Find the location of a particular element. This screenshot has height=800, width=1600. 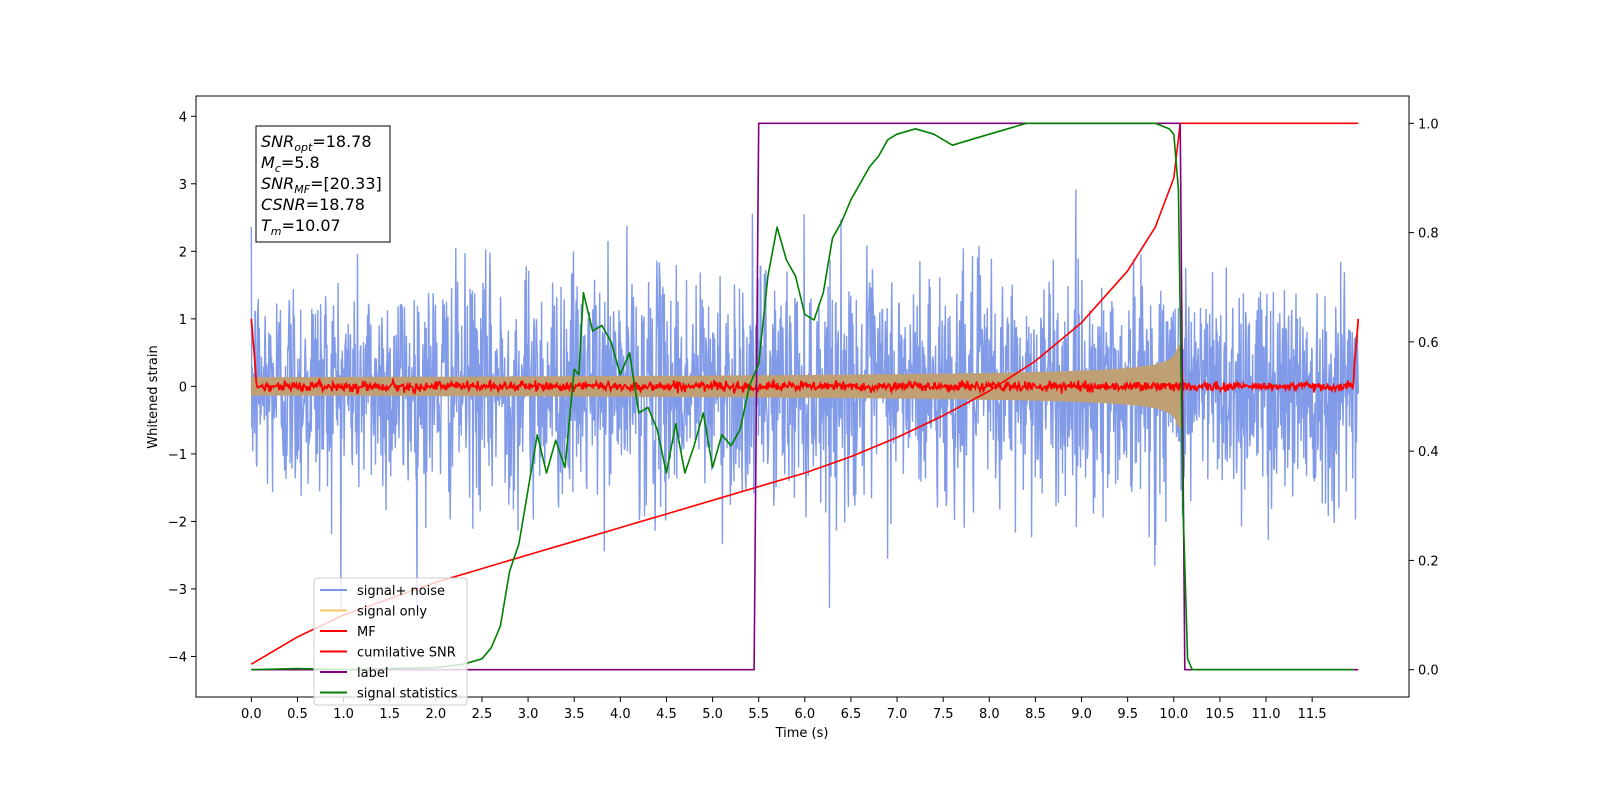

x-tick-label: 2.0 is located at coordinates (435, 714).